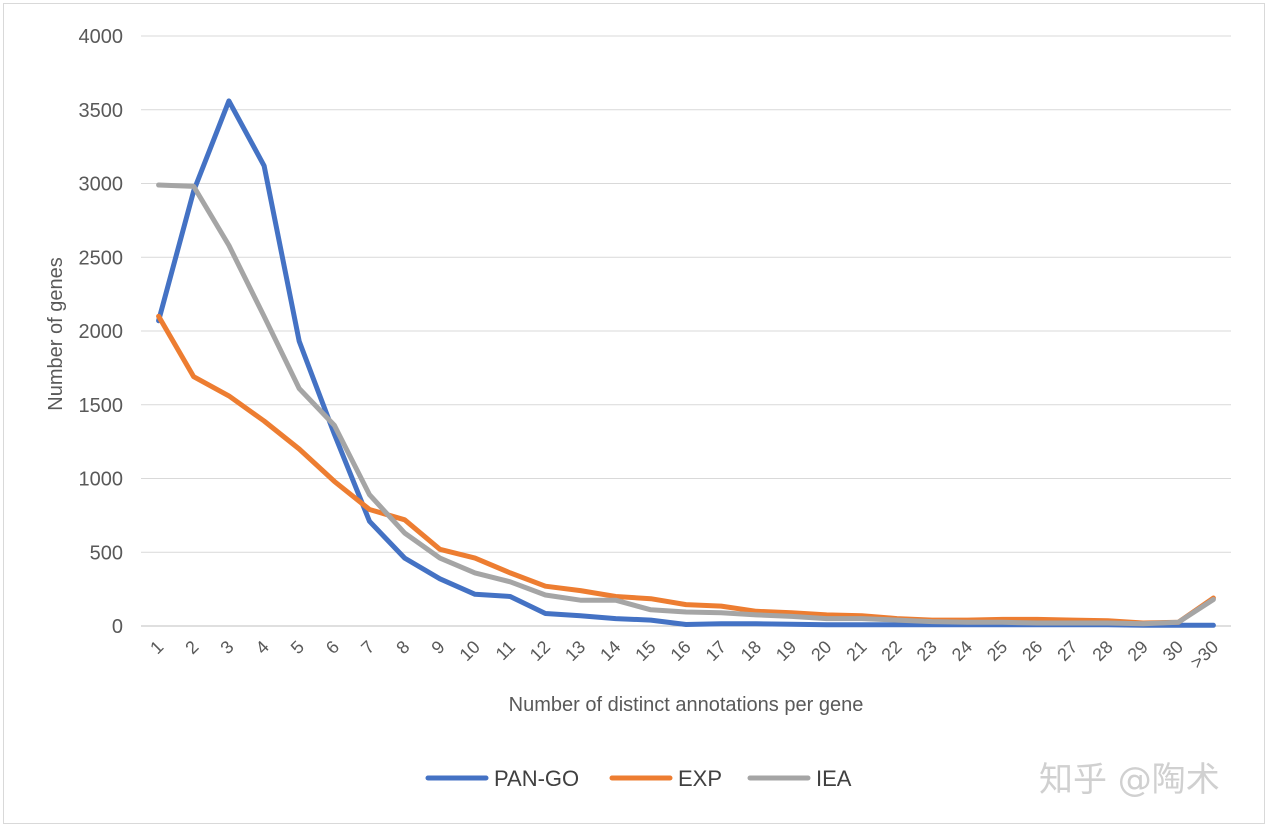  Describe the element at coordinates (700, 778) in the screenshot. I see `legend-label: EXP` at that location.